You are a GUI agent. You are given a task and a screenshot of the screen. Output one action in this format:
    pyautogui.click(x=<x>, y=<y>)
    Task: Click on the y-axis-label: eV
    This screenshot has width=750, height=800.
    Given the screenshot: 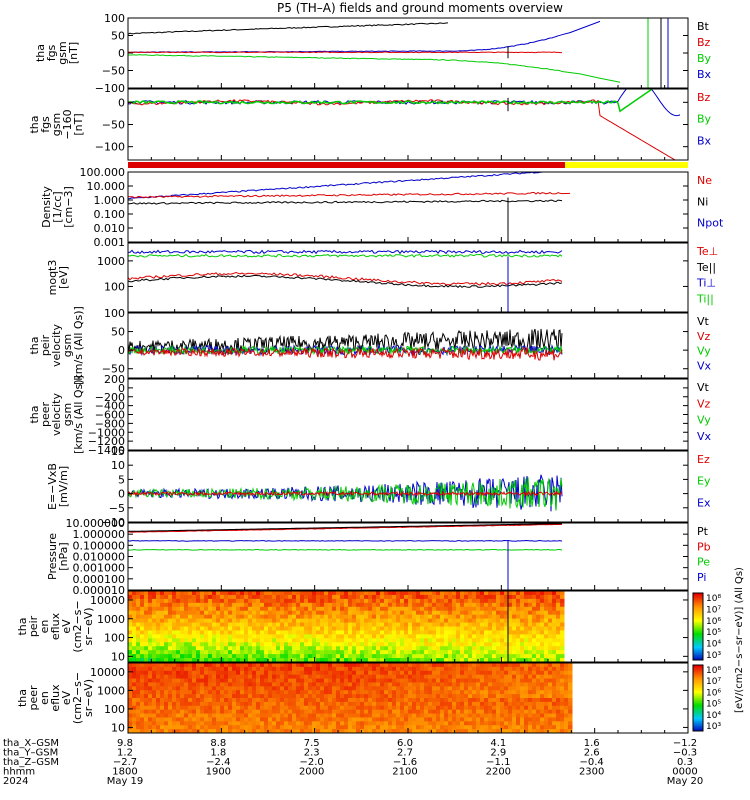 What is the action you would take?
    pyautogui.click(x=66, y=626)
    